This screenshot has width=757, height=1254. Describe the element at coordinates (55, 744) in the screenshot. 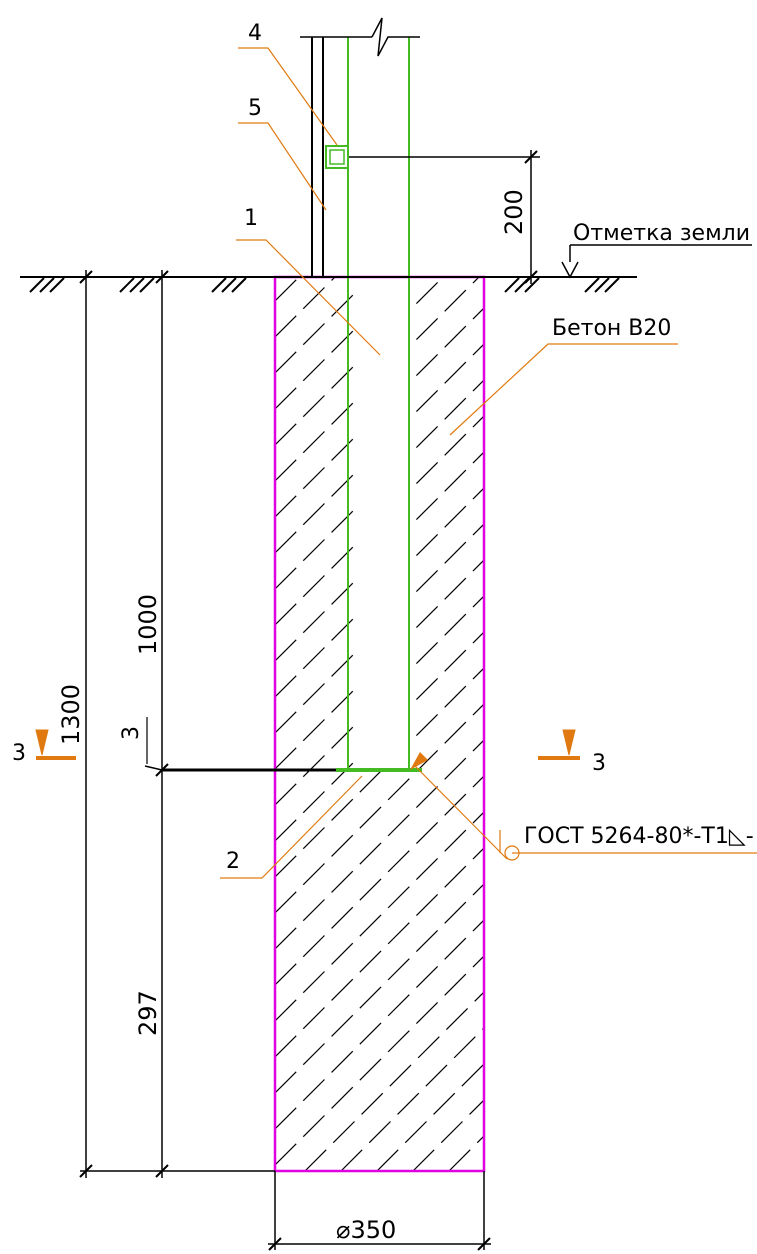

I see `section-marker-left` at that location.